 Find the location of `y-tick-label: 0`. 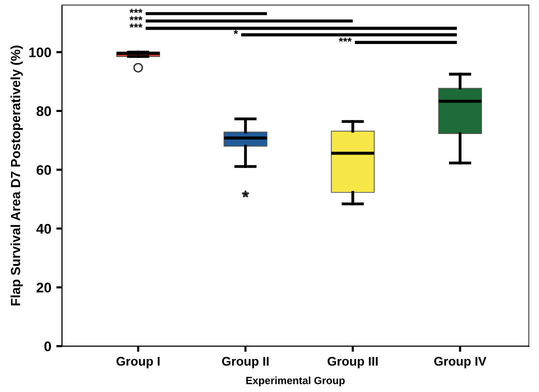

y-tick-label: 0 is located at coordinates (47, 346).